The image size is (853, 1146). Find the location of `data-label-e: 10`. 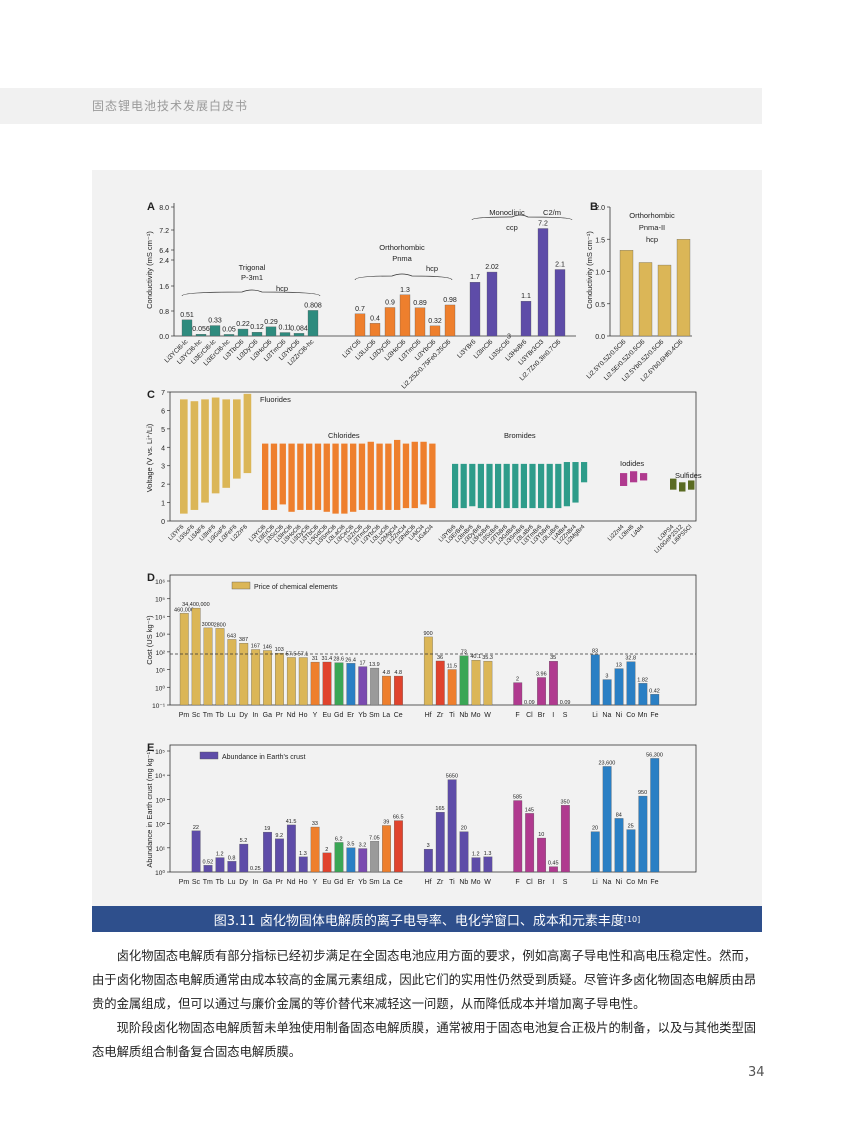

data-label-e: 10 is located at coordinates (541, 835).